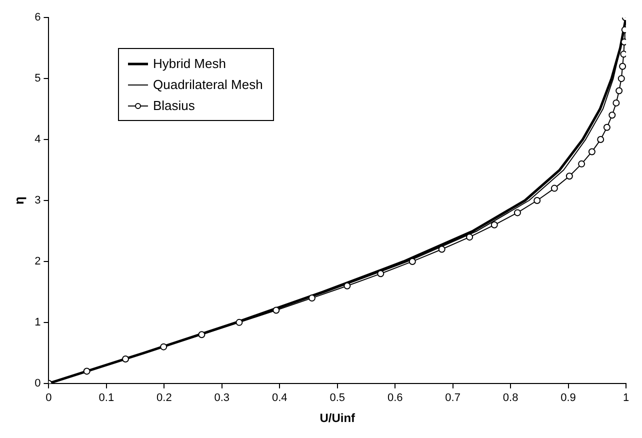 Image resolution: width=642 pixels, height=438 pixels. What do you see at coordinates (222, 398) in the screenshot?
I see `x-tick-label: 0.3` at bounding box center [222, 398].